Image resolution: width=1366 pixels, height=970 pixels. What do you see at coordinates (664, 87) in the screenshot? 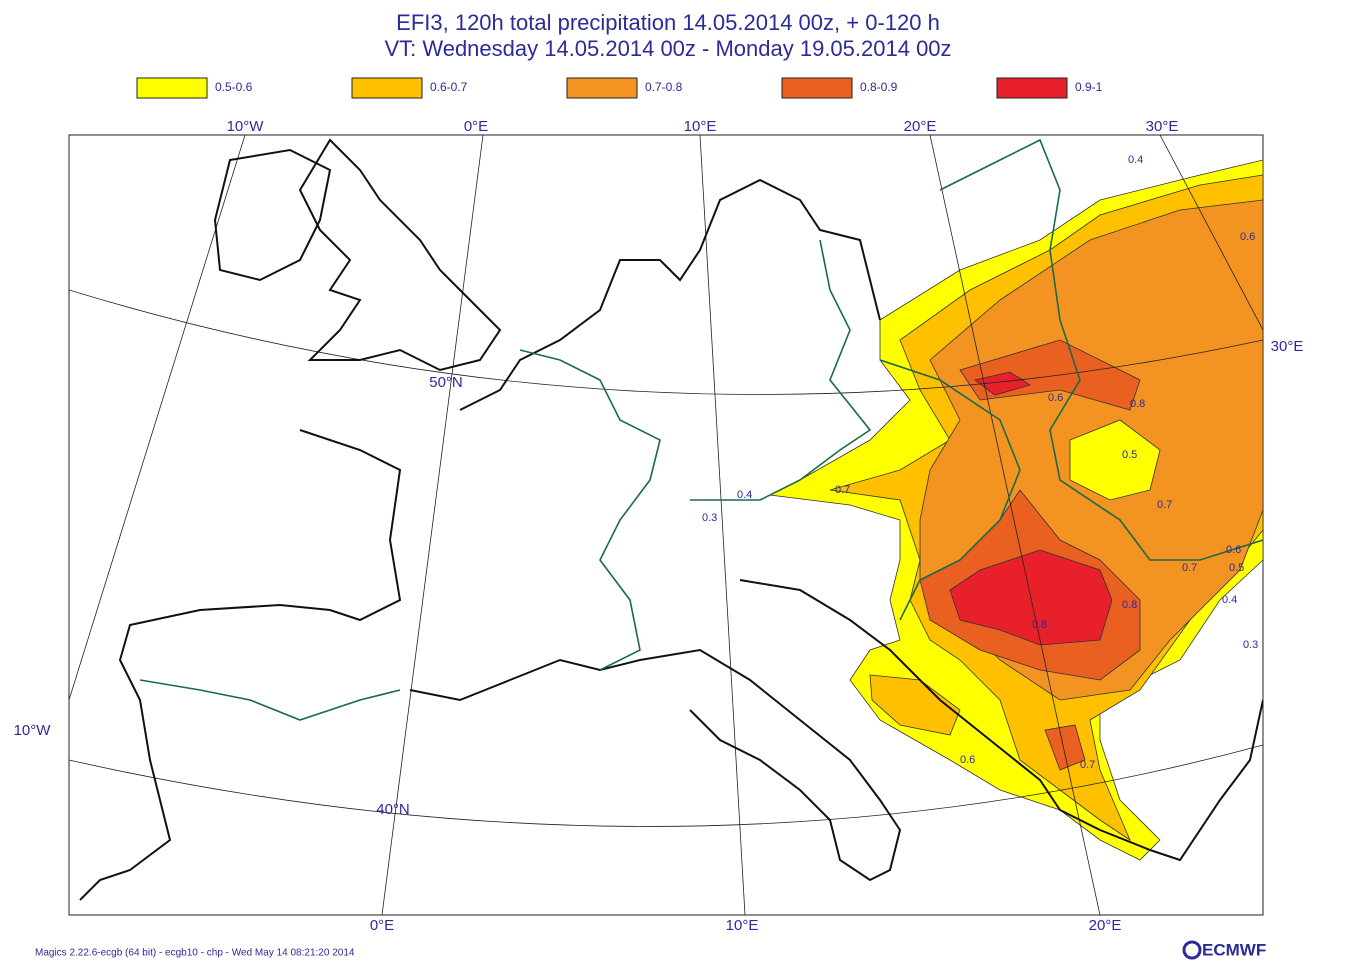
I see `legend-label: 0.7-0.8` at bounding box center [664, 87].